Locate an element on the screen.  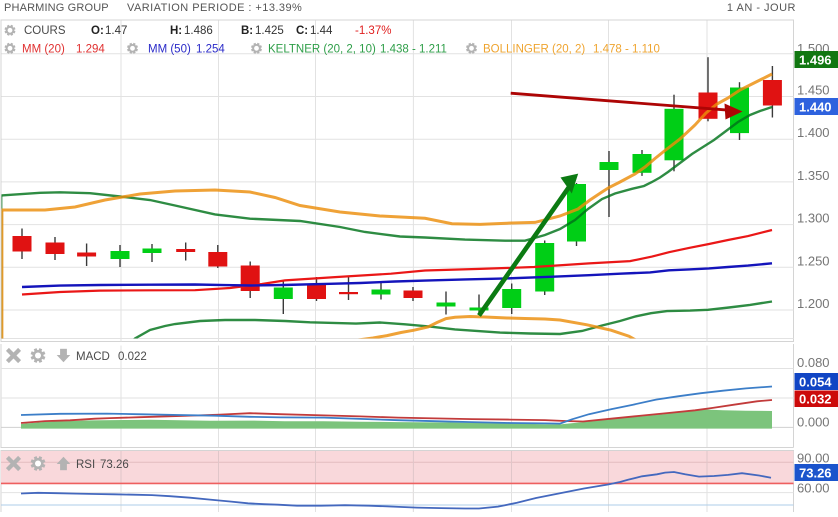
svg-text: 1.294 is located at coordinates (90, 49).